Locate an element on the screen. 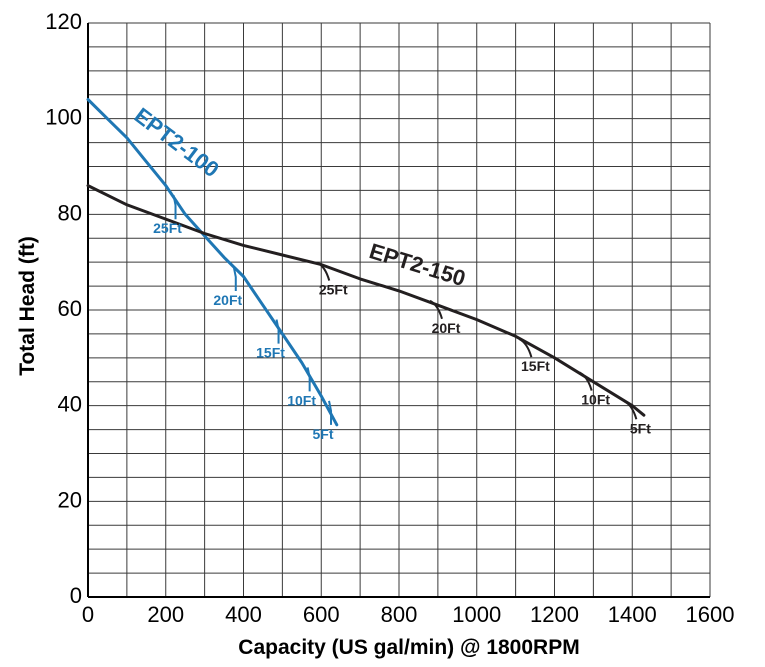  y-axis-title: Total Head (ft) is located at coordinates (27, 306).